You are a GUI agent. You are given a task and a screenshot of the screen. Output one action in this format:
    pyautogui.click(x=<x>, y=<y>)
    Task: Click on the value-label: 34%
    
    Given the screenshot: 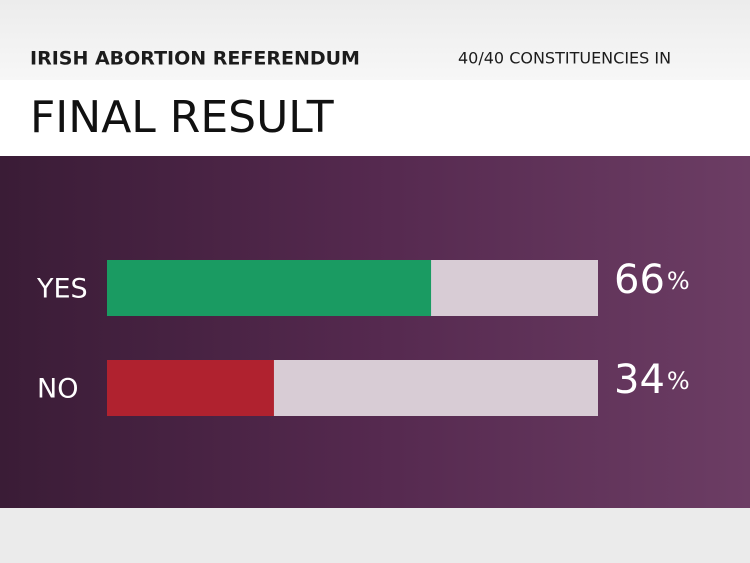 What is the action you would take?
    pyautogui.click(x=652, y=380)
    